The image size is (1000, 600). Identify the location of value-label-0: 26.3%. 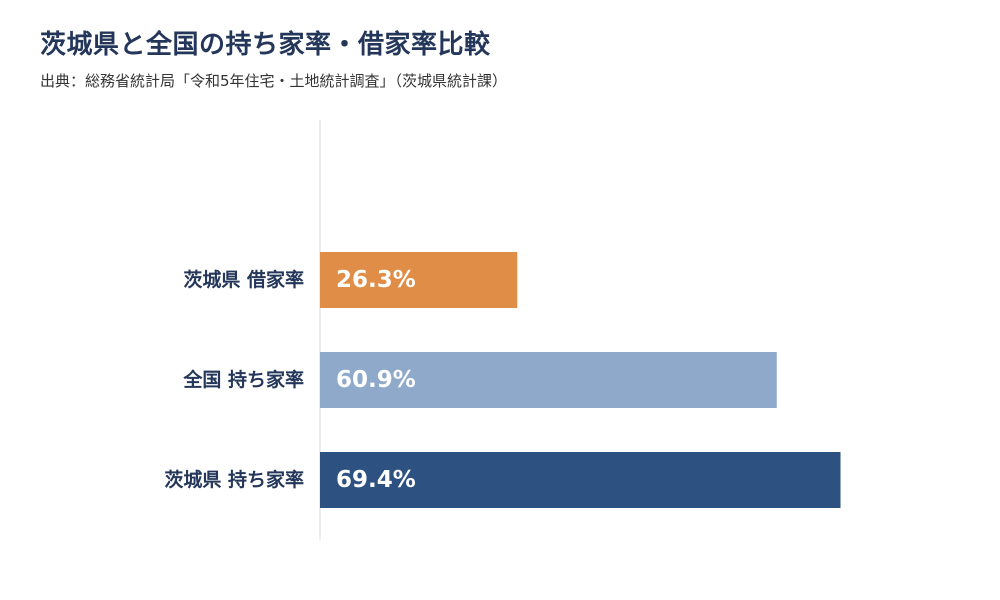
(376, 280).